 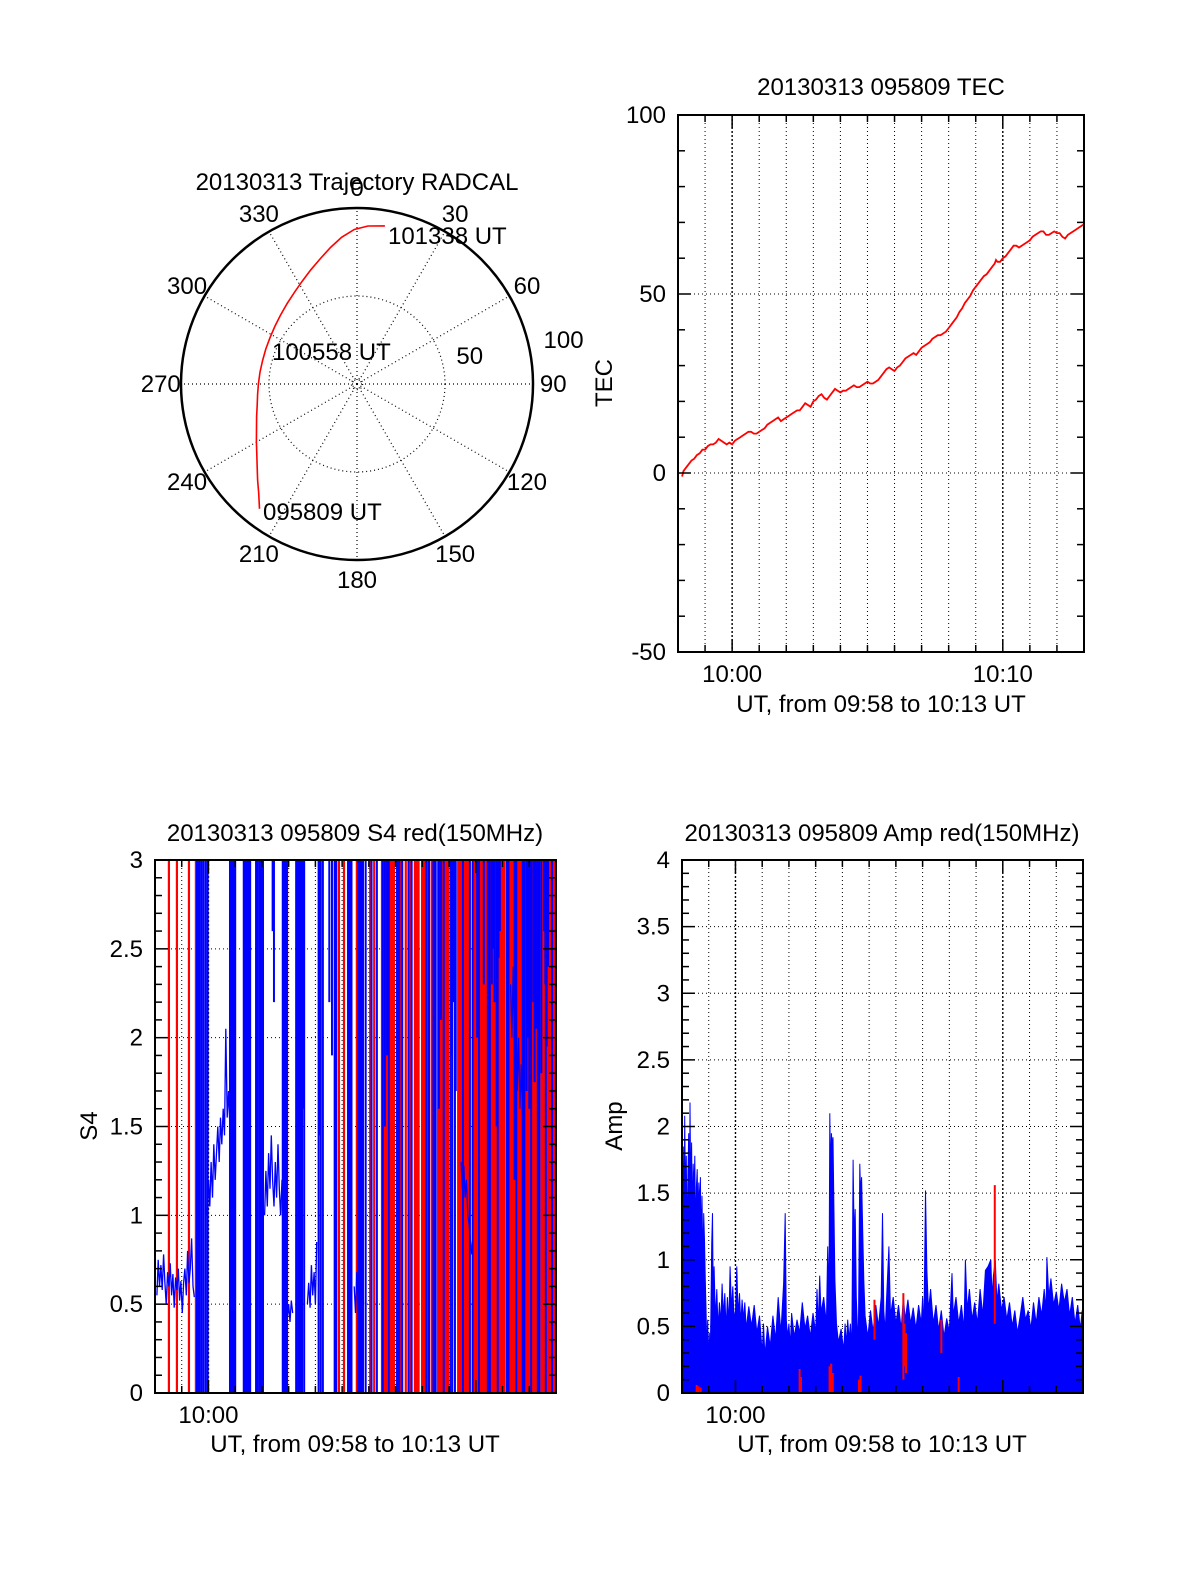 I want to click on plot-frame, so click(x=881, y=383).